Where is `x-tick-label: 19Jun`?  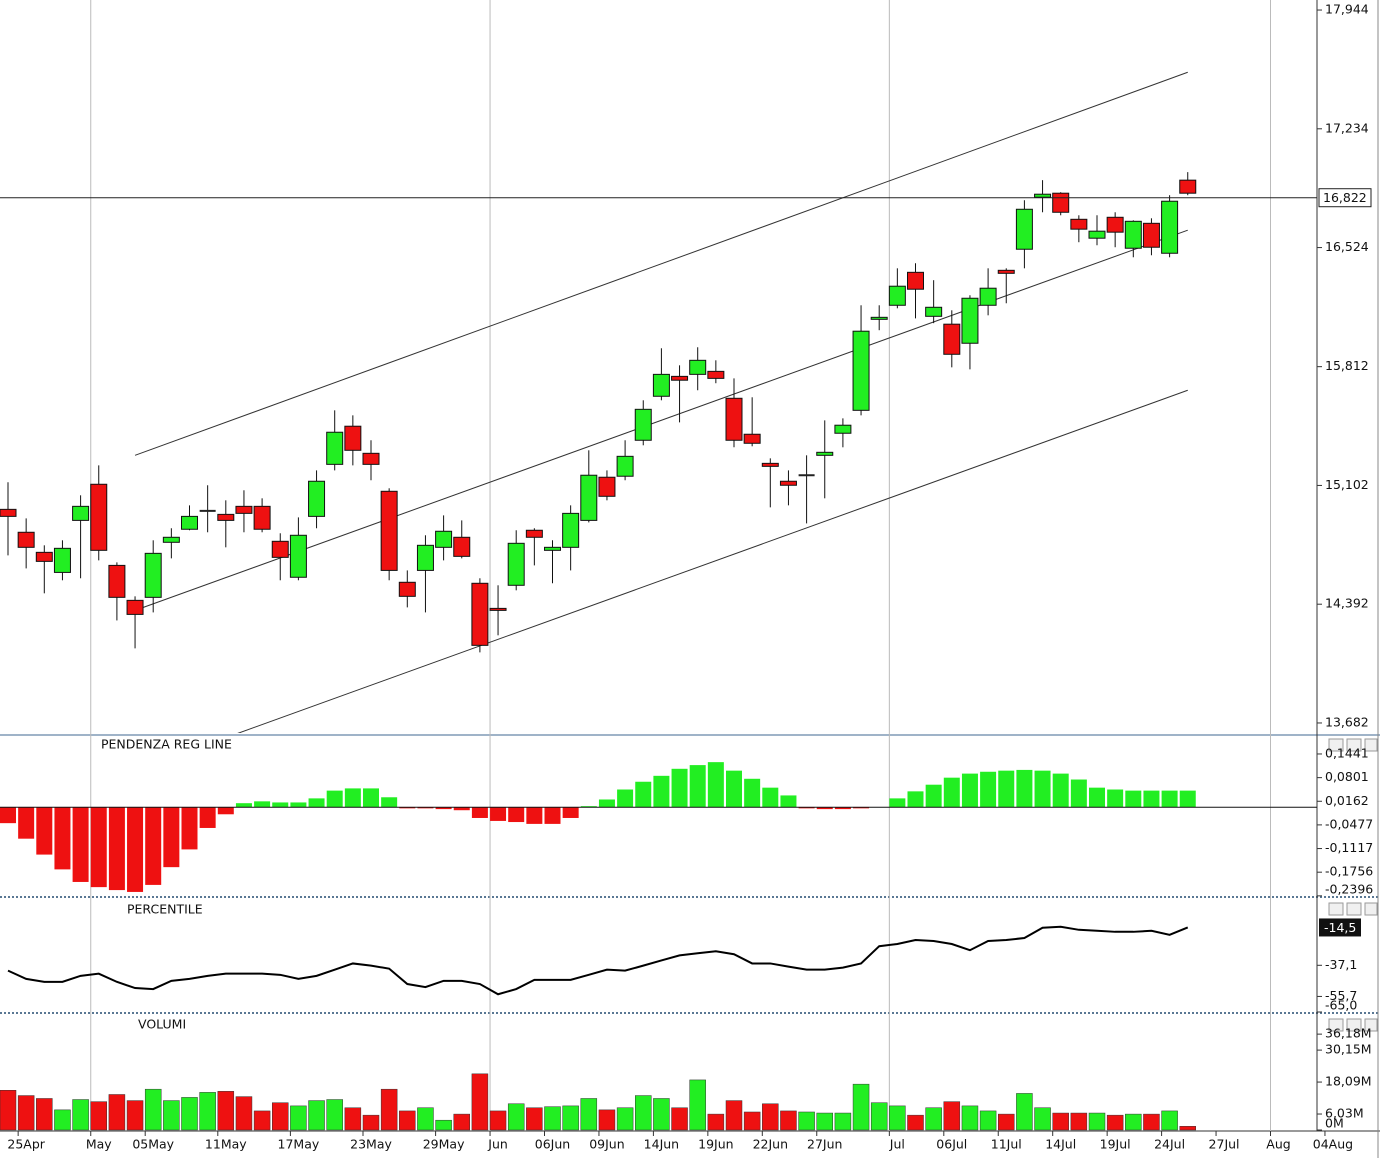
x-tick-label: 19Jun is located at coordinates (715, 1144).